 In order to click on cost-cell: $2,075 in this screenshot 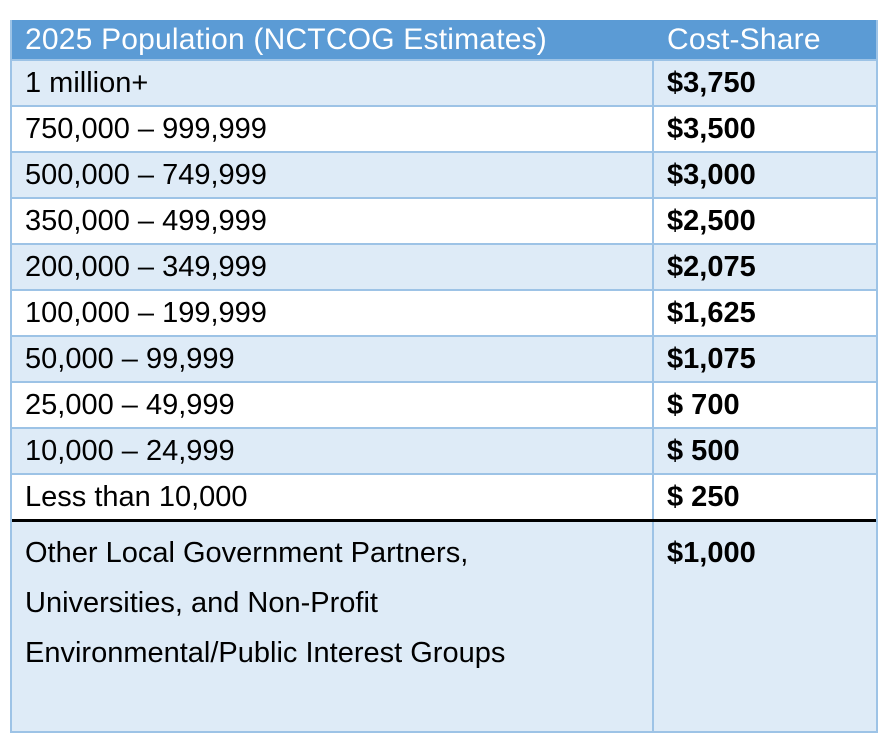, I will do `click(711, 266)`.